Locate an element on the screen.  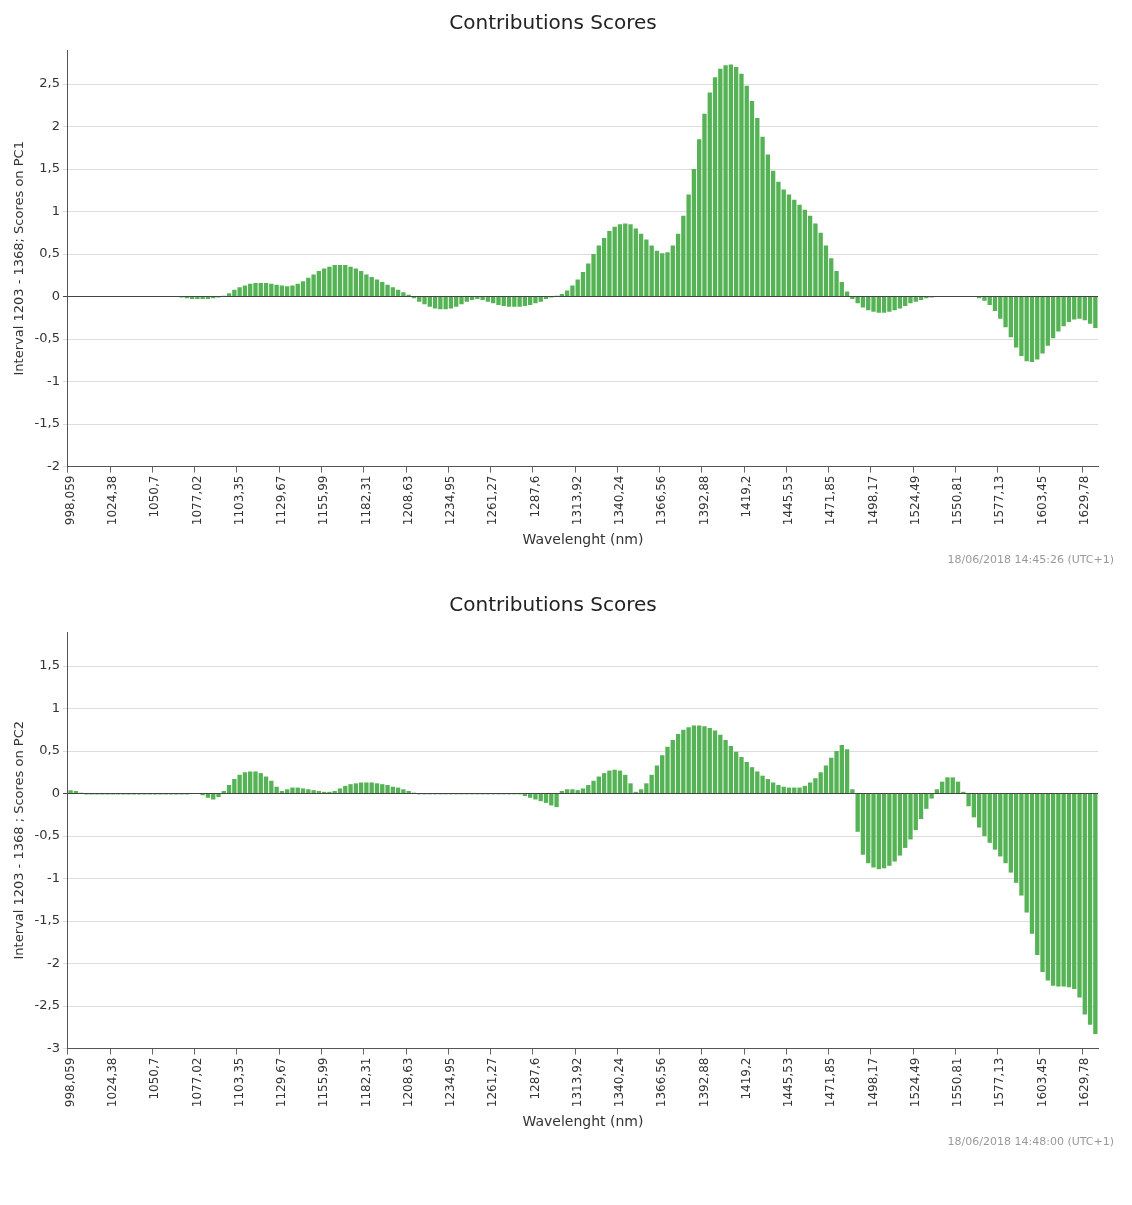
y-tick-label: 2 is located at coordinates (55, 125).